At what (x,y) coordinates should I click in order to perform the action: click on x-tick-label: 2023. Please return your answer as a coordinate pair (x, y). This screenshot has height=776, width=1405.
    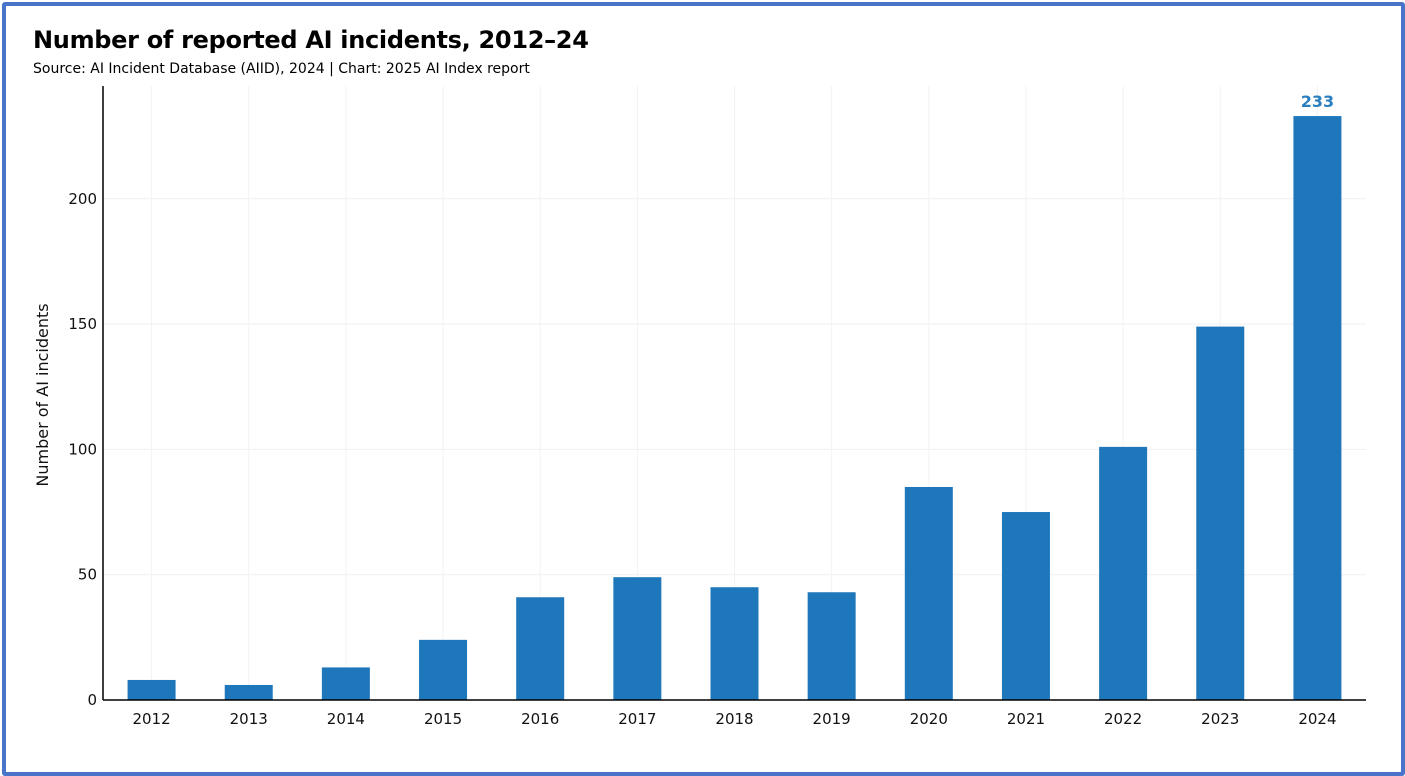
    Looking at the image, I should click on (1220, 719).